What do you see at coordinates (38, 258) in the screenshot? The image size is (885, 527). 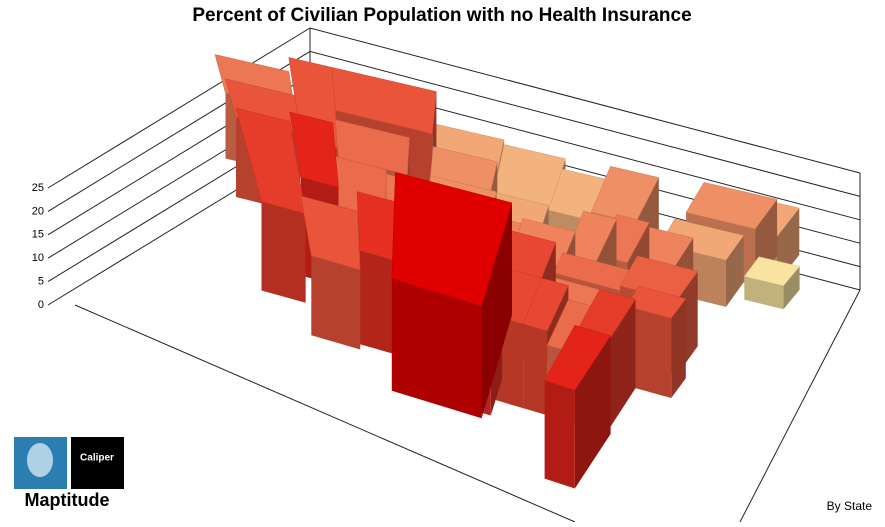 I see `y-tick-label: 10` at bounding box center [38, 258].